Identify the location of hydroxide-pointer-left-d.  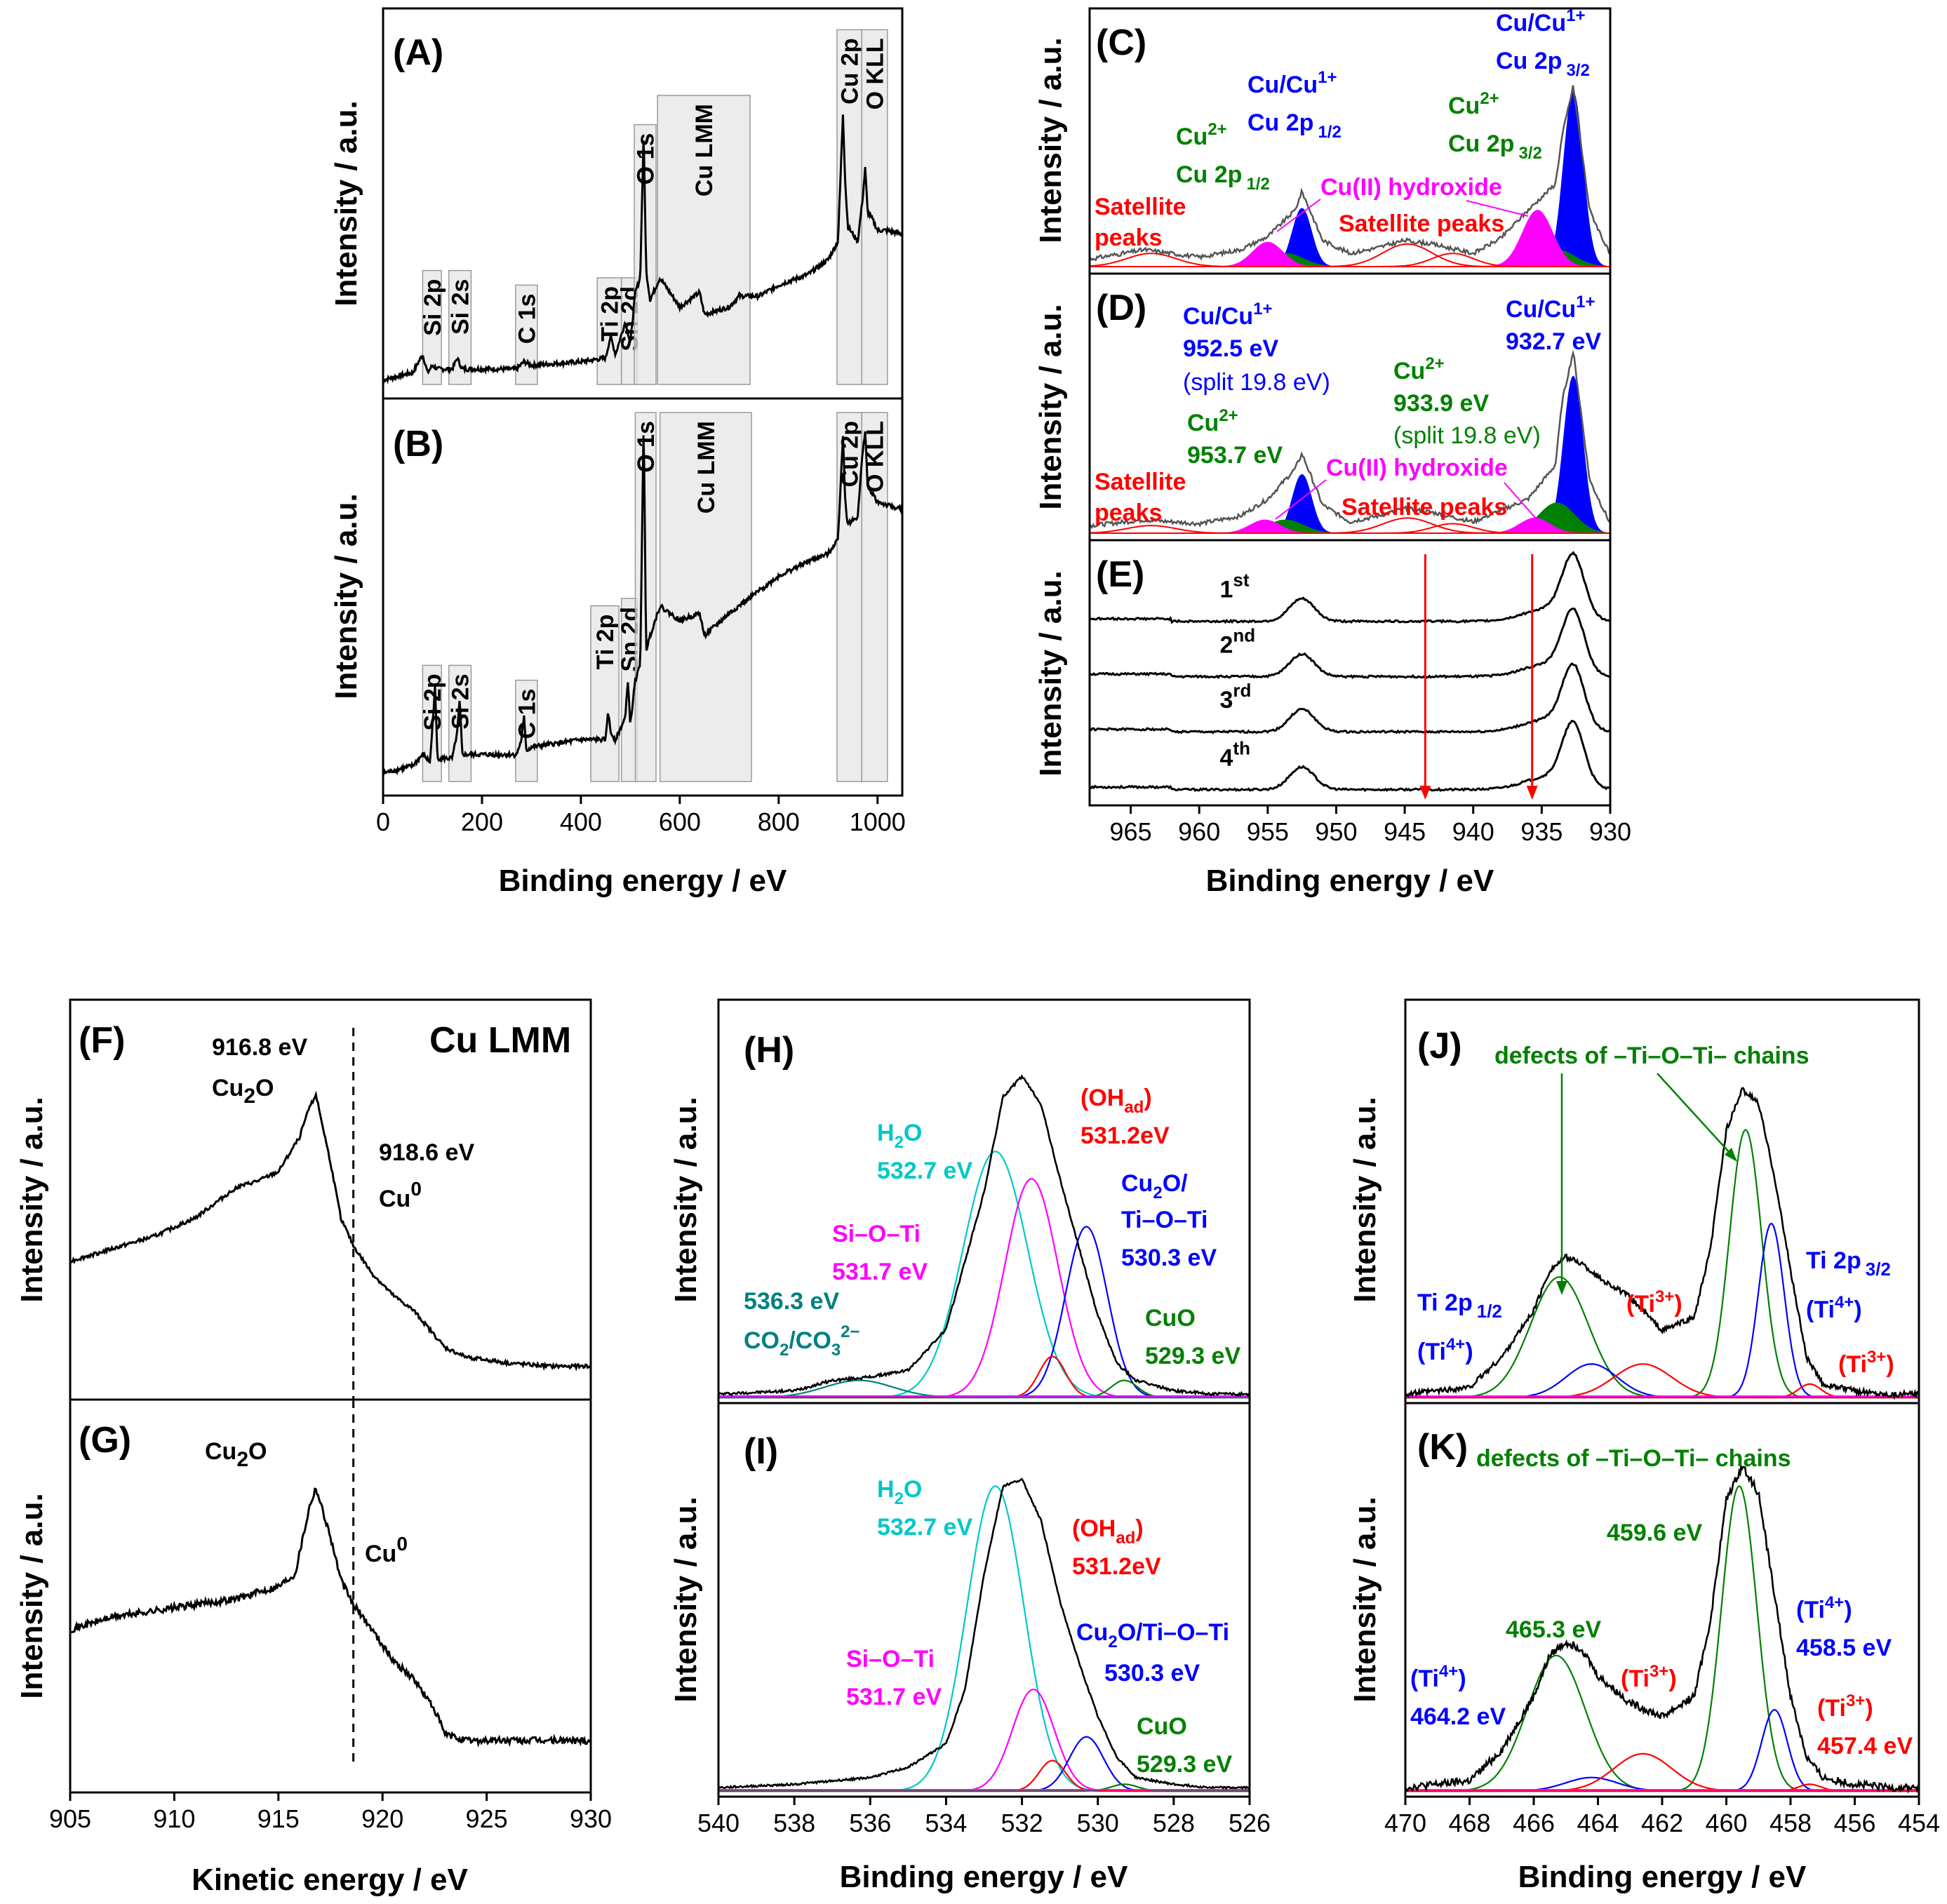
(1301, 499).